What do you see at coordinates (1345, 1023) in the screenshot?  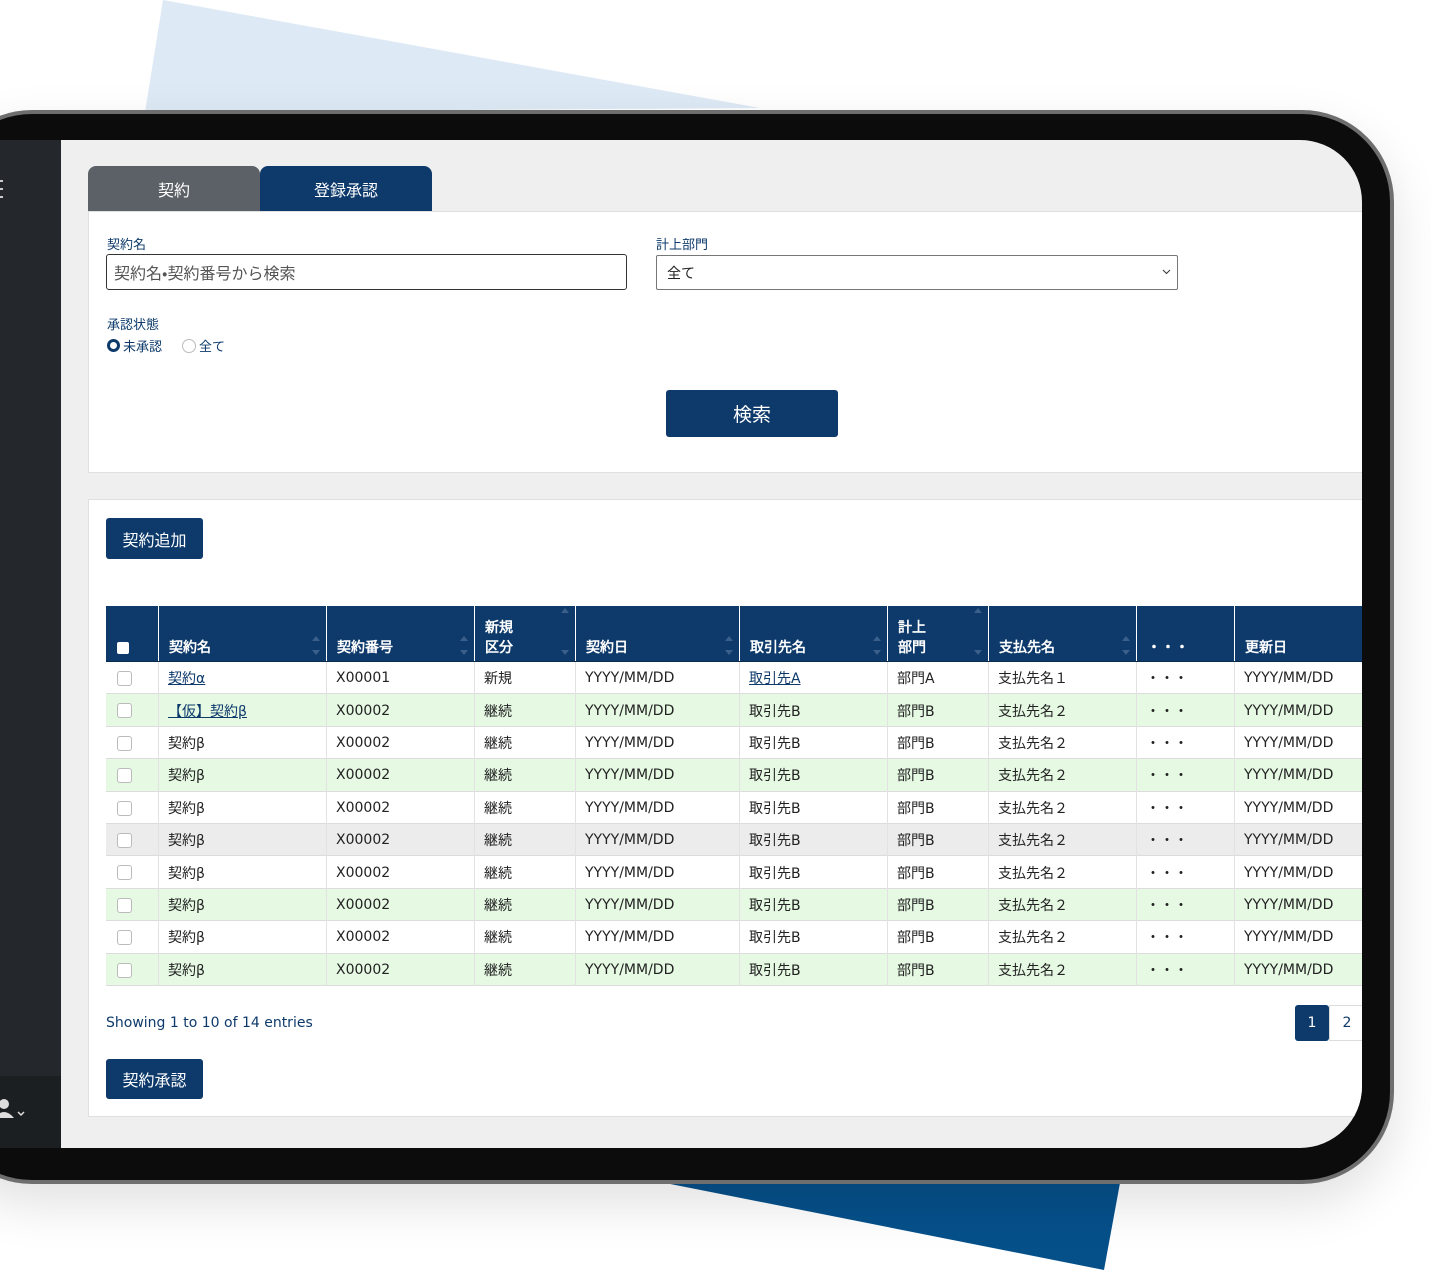 I see `page-button: 2` at bounding box center [1345, 1023].